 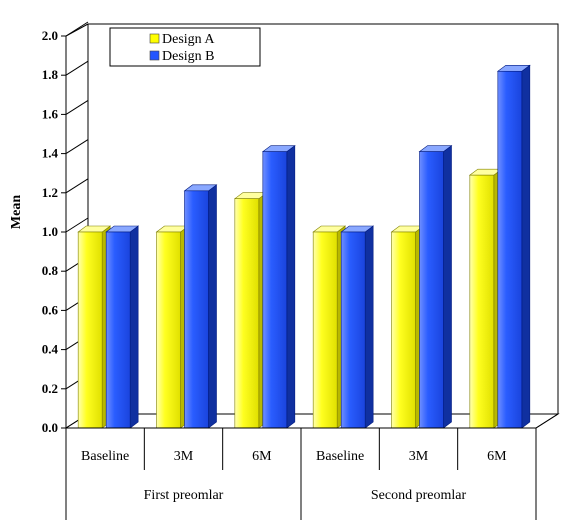 I want to click on x-group-label: Second preomlar, so click(x=419, y=495).